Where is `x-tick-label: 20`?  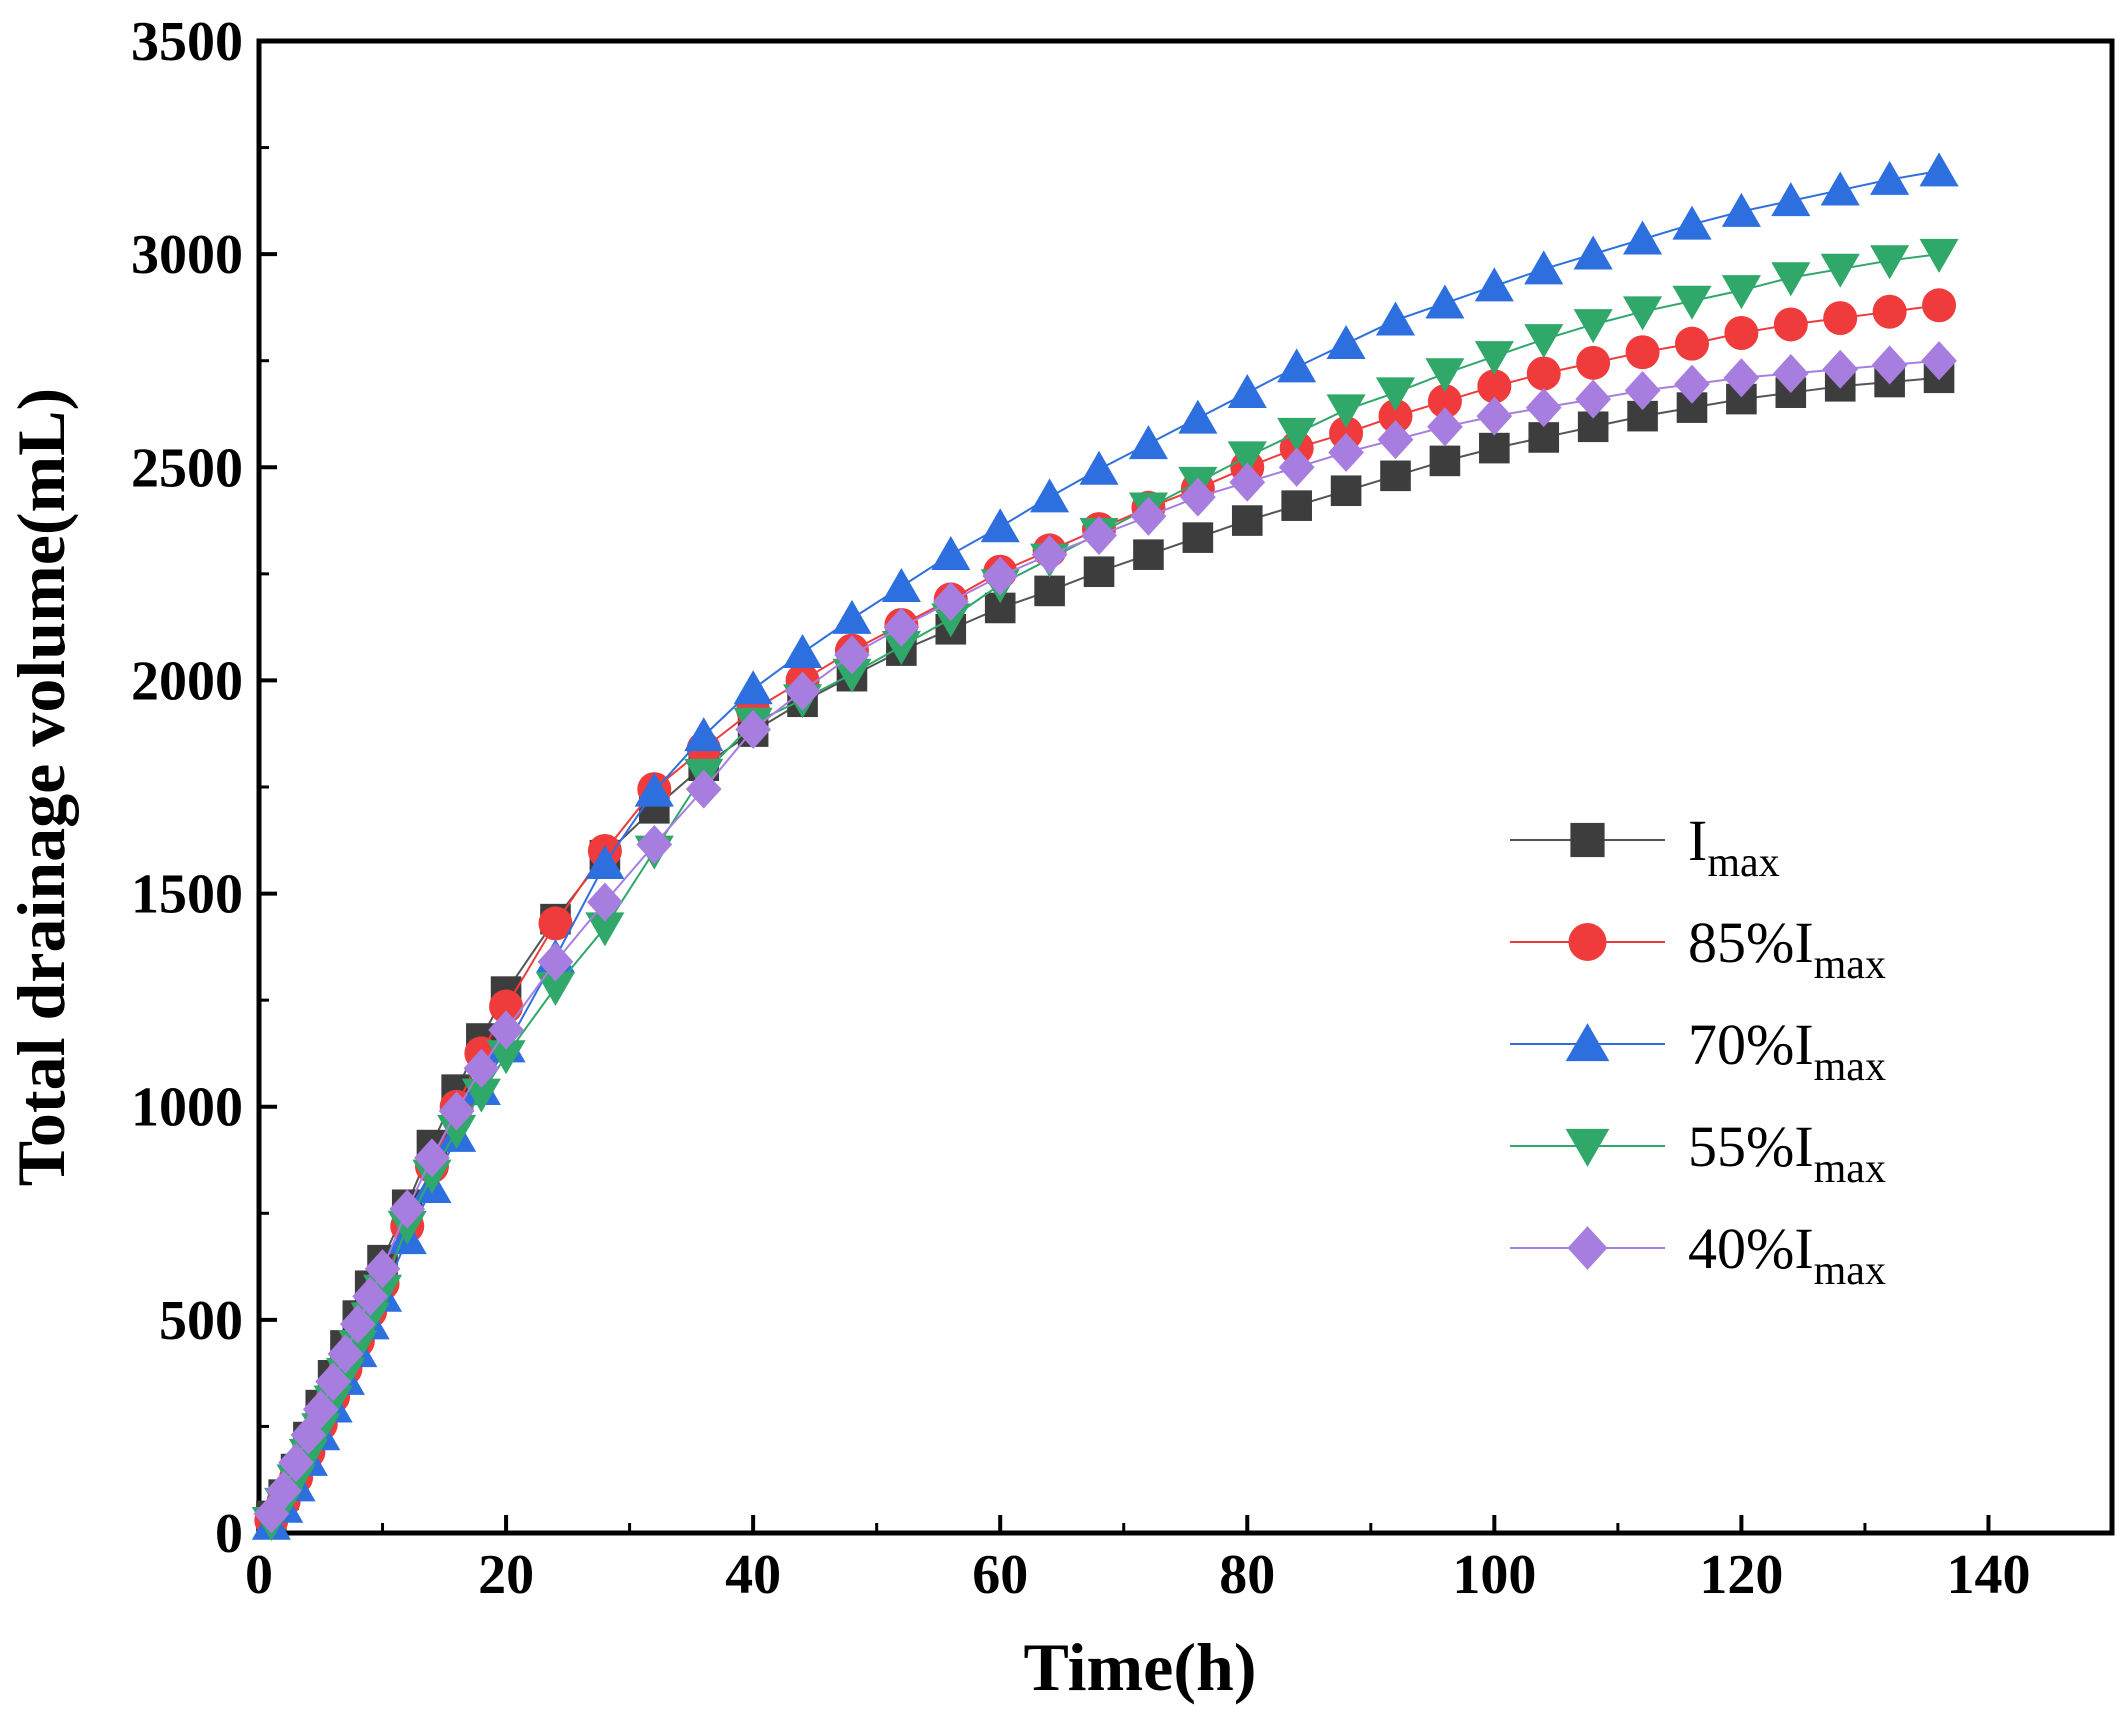
x-tick-label: 20 is located at coordinates (506, 1575).